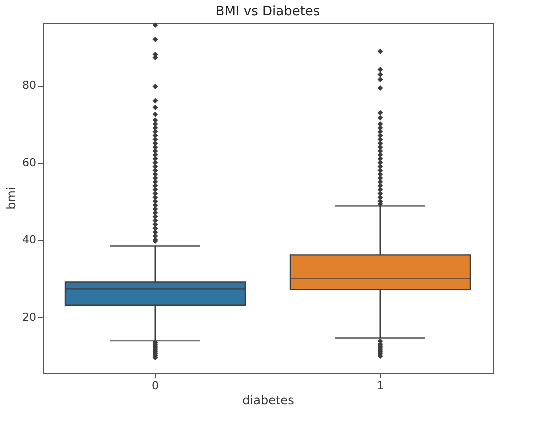  What do you see at coordinates (29, 85) in the screenshot?
I see `y-tick-label: 80` at bounding box center [29, 85].